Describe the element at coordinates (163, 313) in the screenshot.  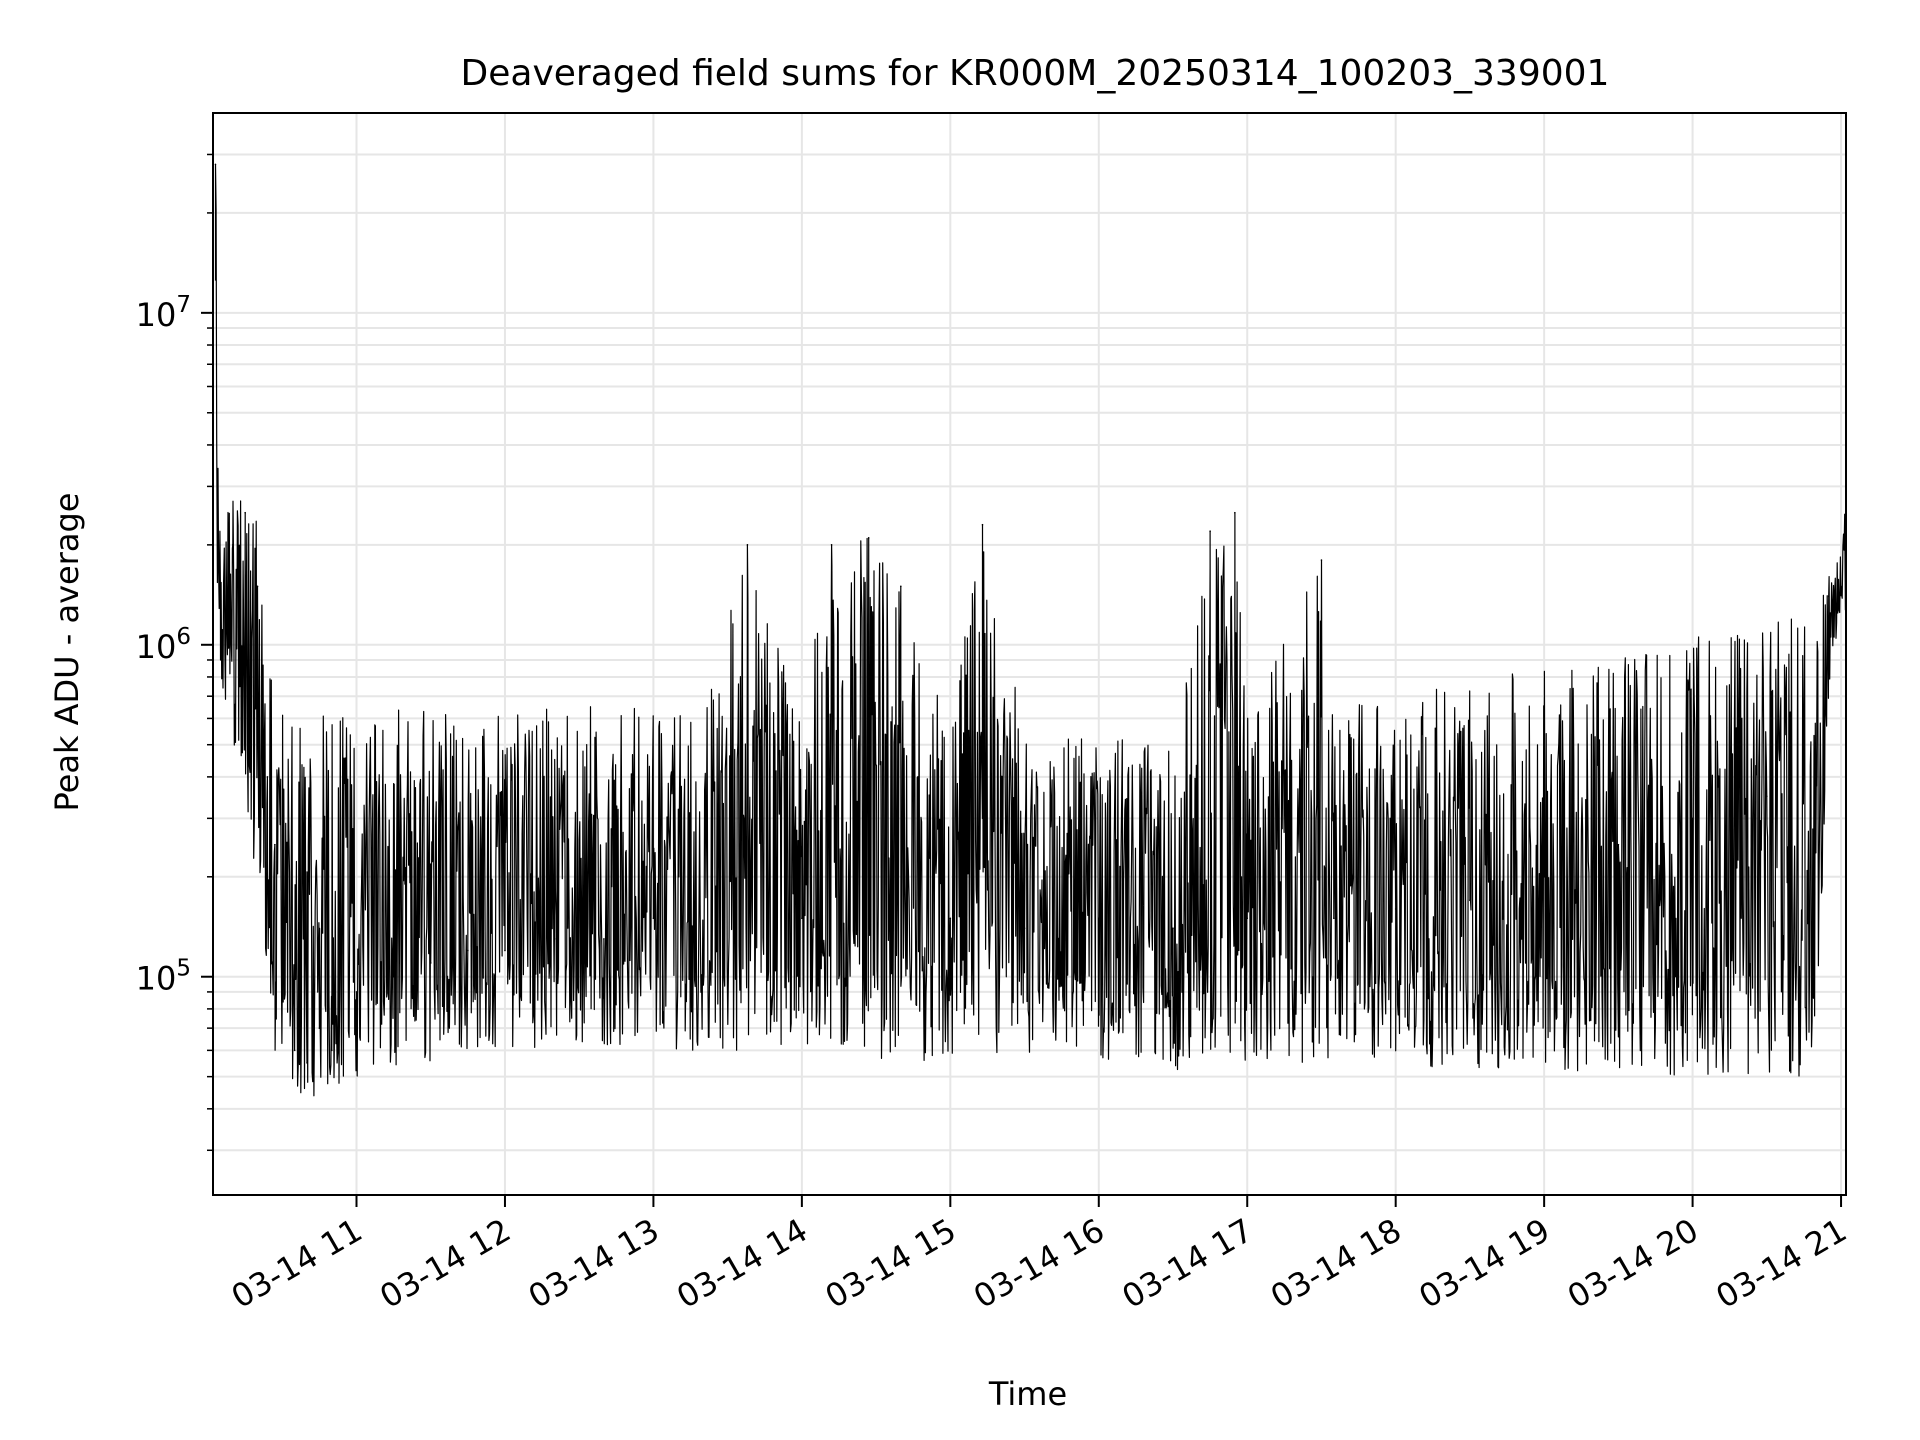
I see `y-tick-label: 10⁷` at that location.